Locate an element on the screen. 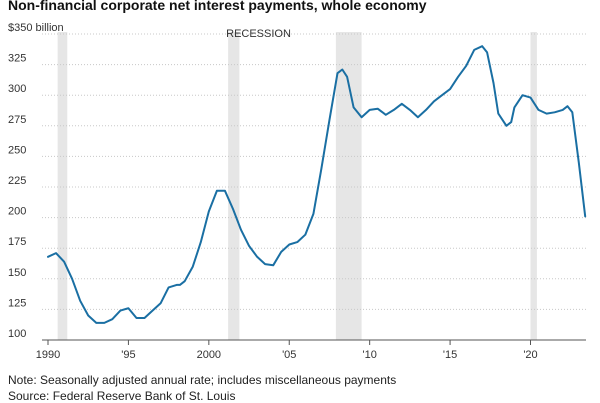 The width and height of the screenshot is (600, 403). y-tick-label-175: 175 is located at coordinates (17, 242).